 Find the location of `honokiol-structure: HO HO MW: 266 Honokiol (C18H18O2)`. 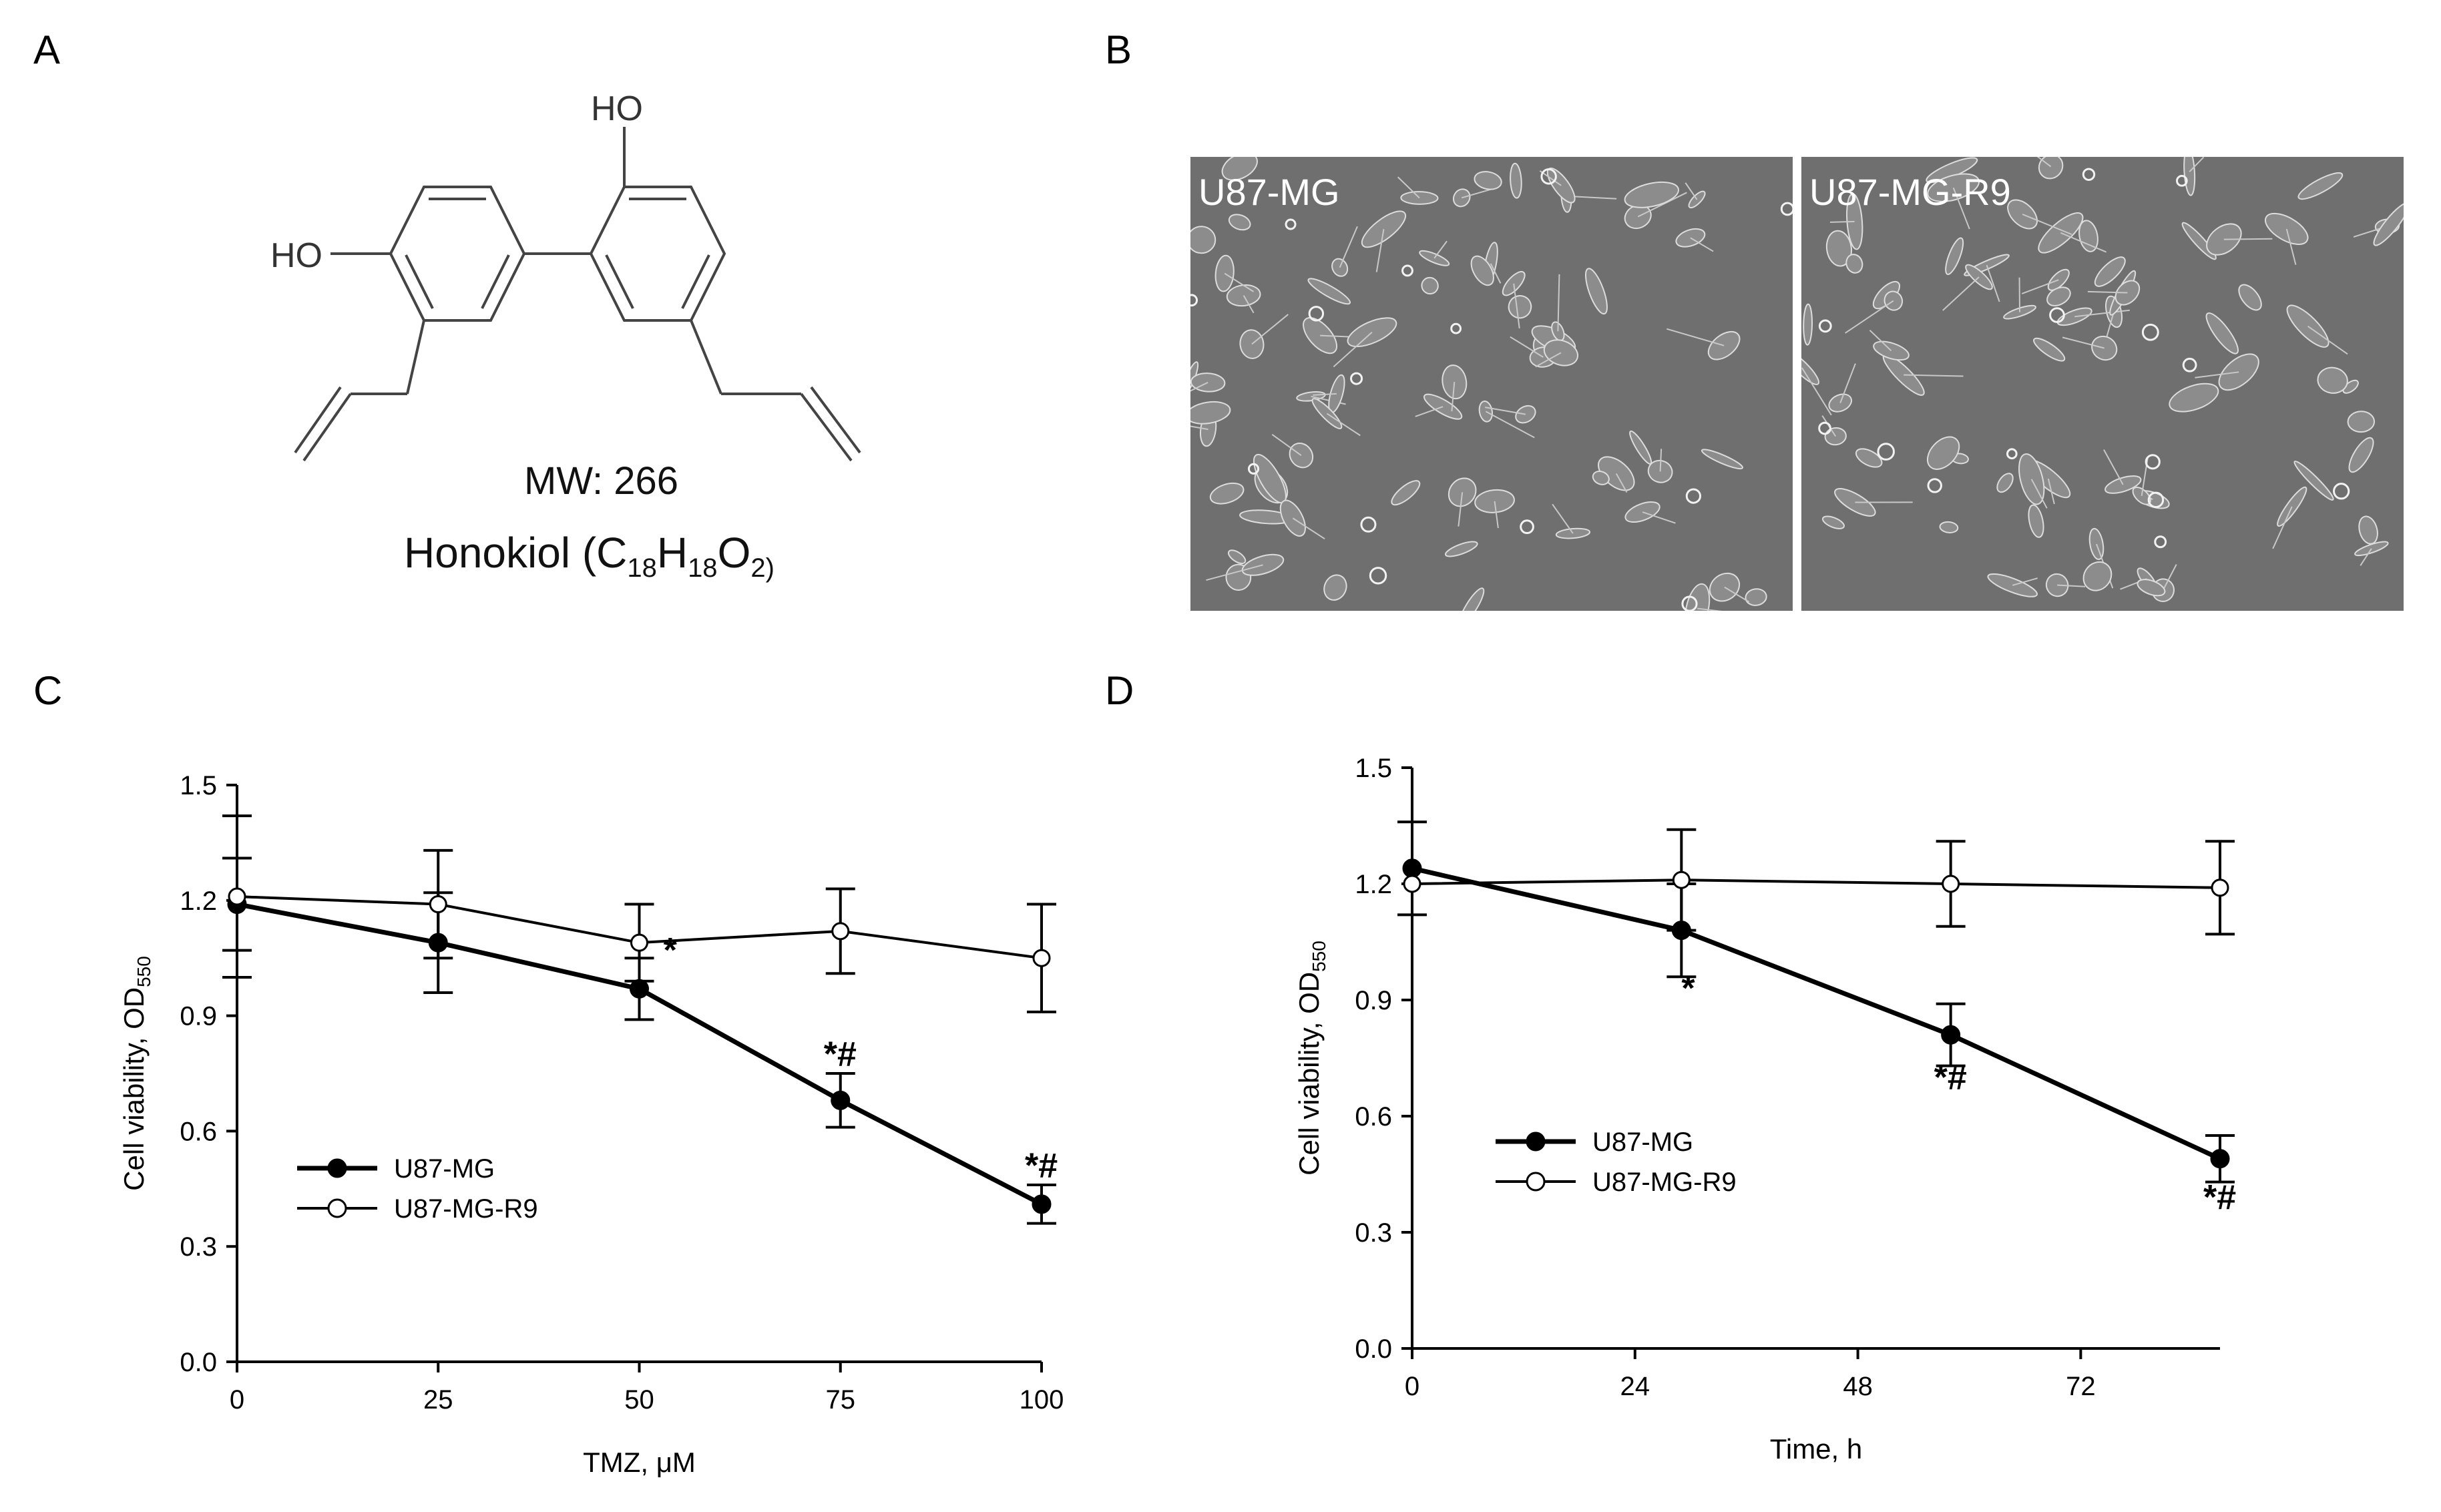

honokiol-structure: HO HO MW: 266 Honokiol (C18H18O2) is located at coordinates (565, 336).